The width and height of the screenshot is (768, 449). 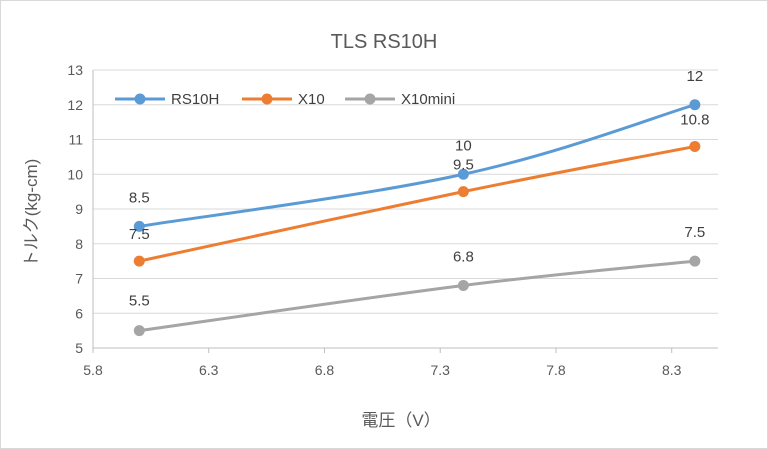 I want to click on x-tick-label: 7.3, so click(x=440, y=370).